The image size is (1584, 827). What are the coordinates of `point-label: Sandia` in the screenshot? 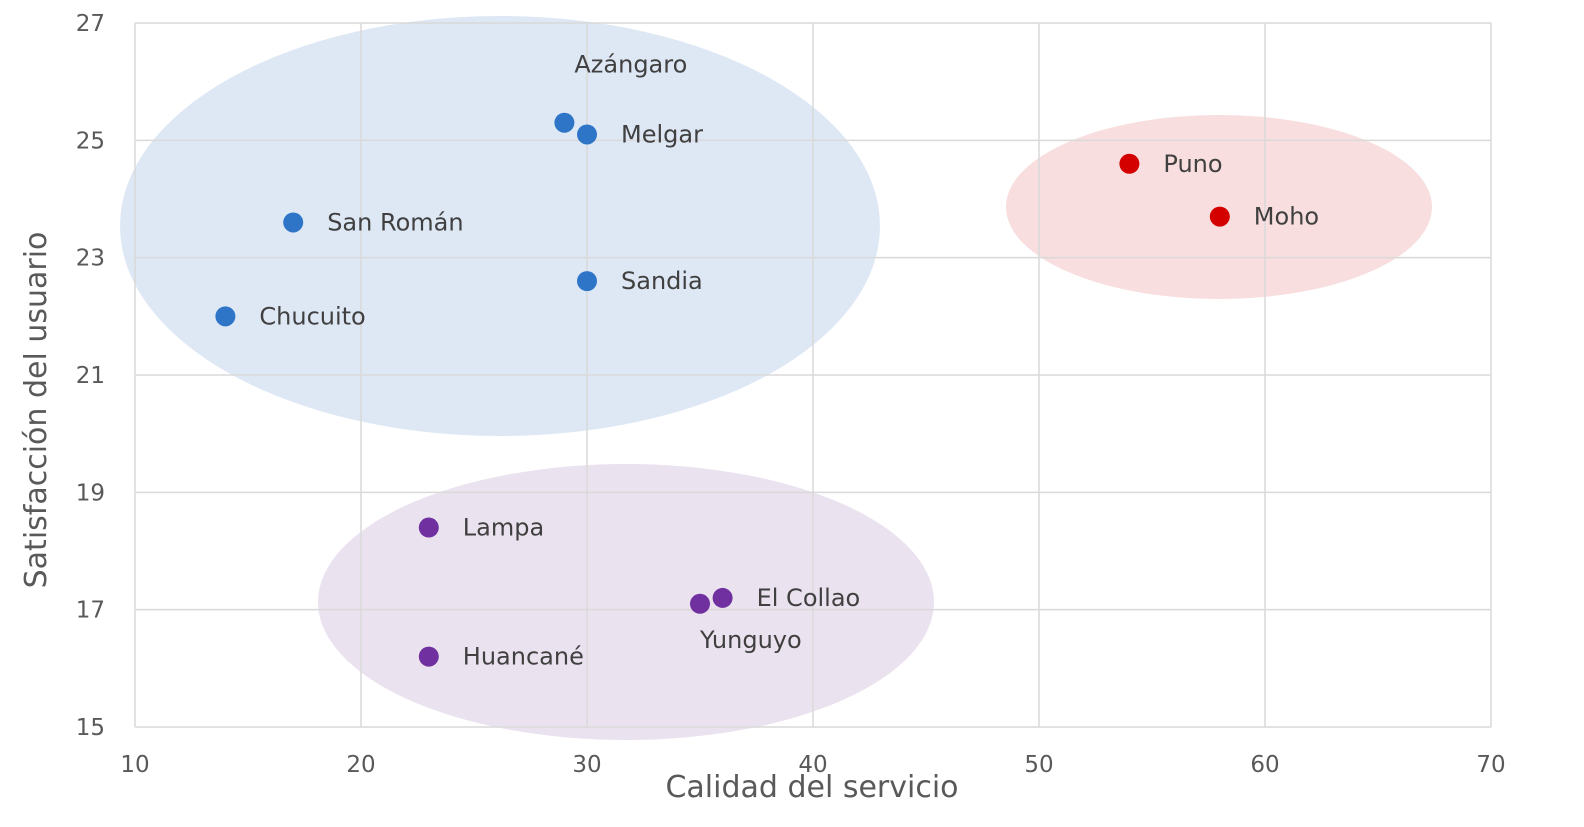 It's located at (662, 281).